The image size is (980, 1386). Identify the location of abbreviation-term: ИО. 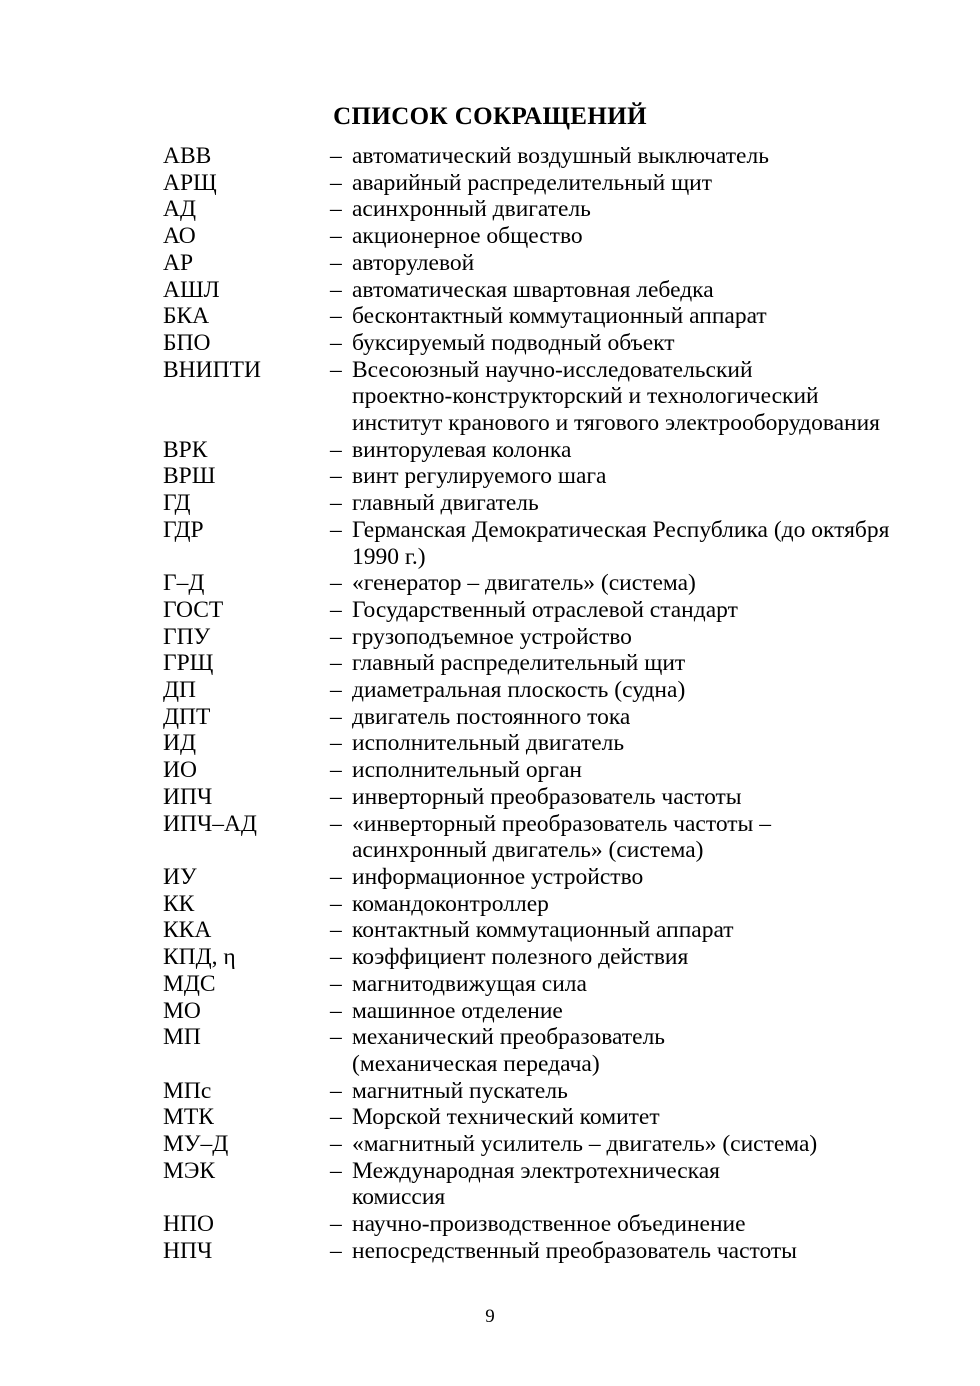
(180, 770).